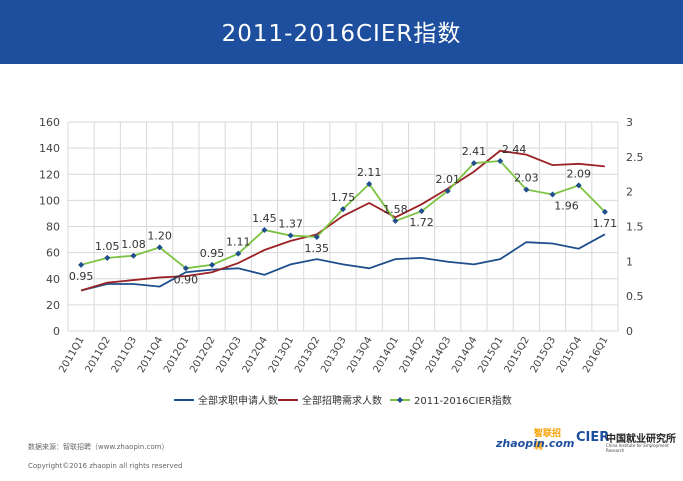 This screenshot has height=481, width=683. Describe the element at coordinates (635, 227) in the screenshot. I see `y-right-tick-label: 1.5` at that location.